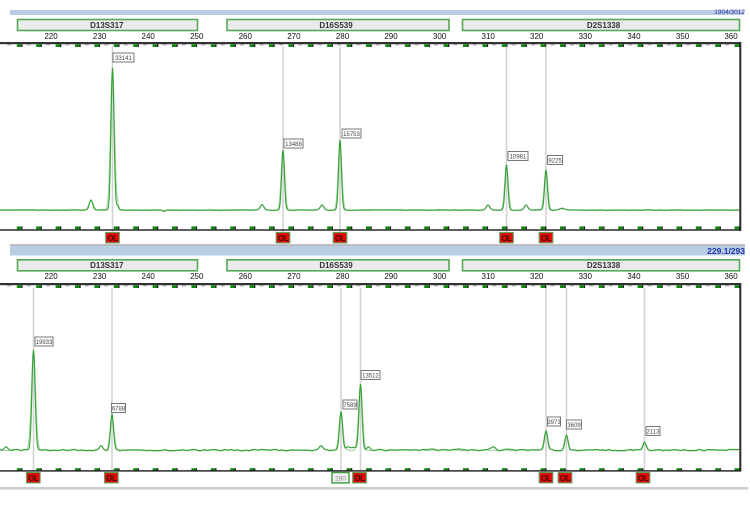  I want to click on svg-text: 6788, so click(119, 410).